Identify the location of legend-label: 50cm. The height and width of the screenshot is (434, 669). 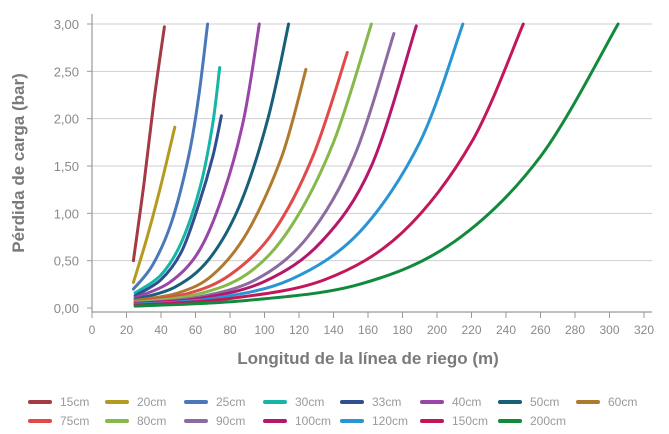
(544, 402).